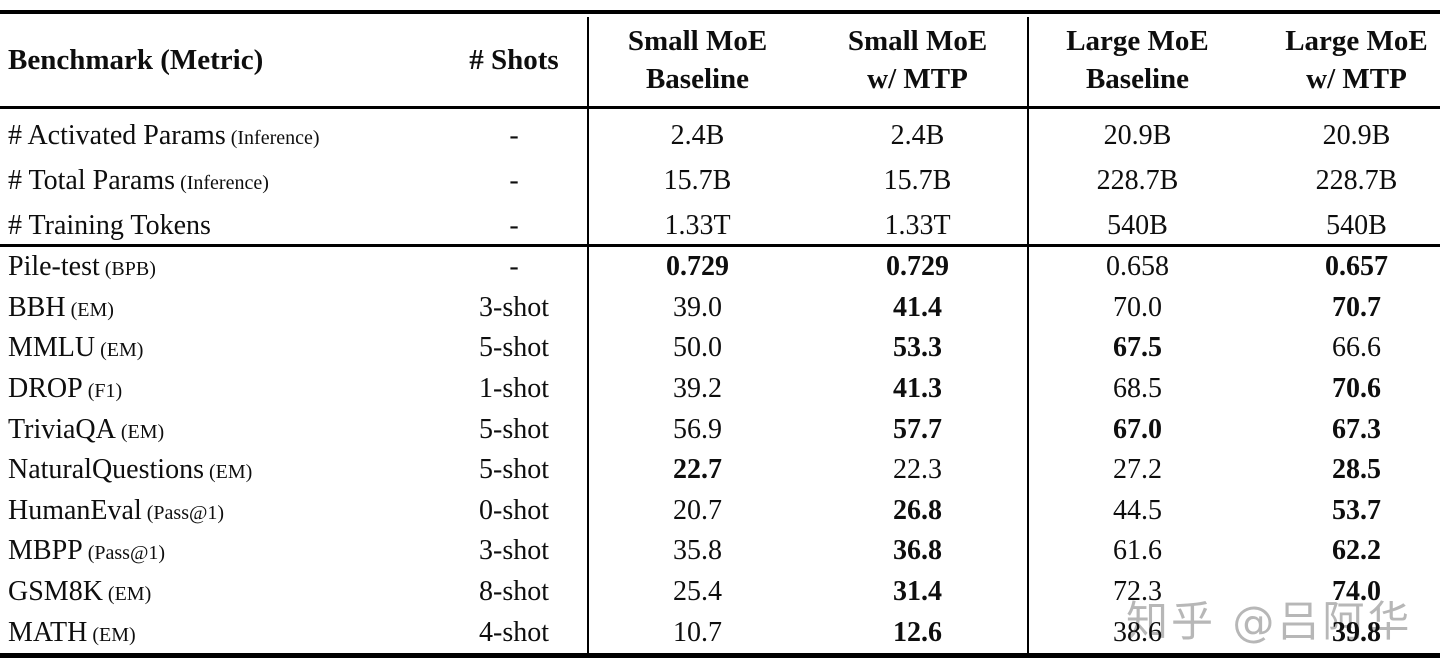  I want to click on table-row: TriviaQA (EM) 5-shot 56.9 57.7 67.0 67.3, so click(720, 429).